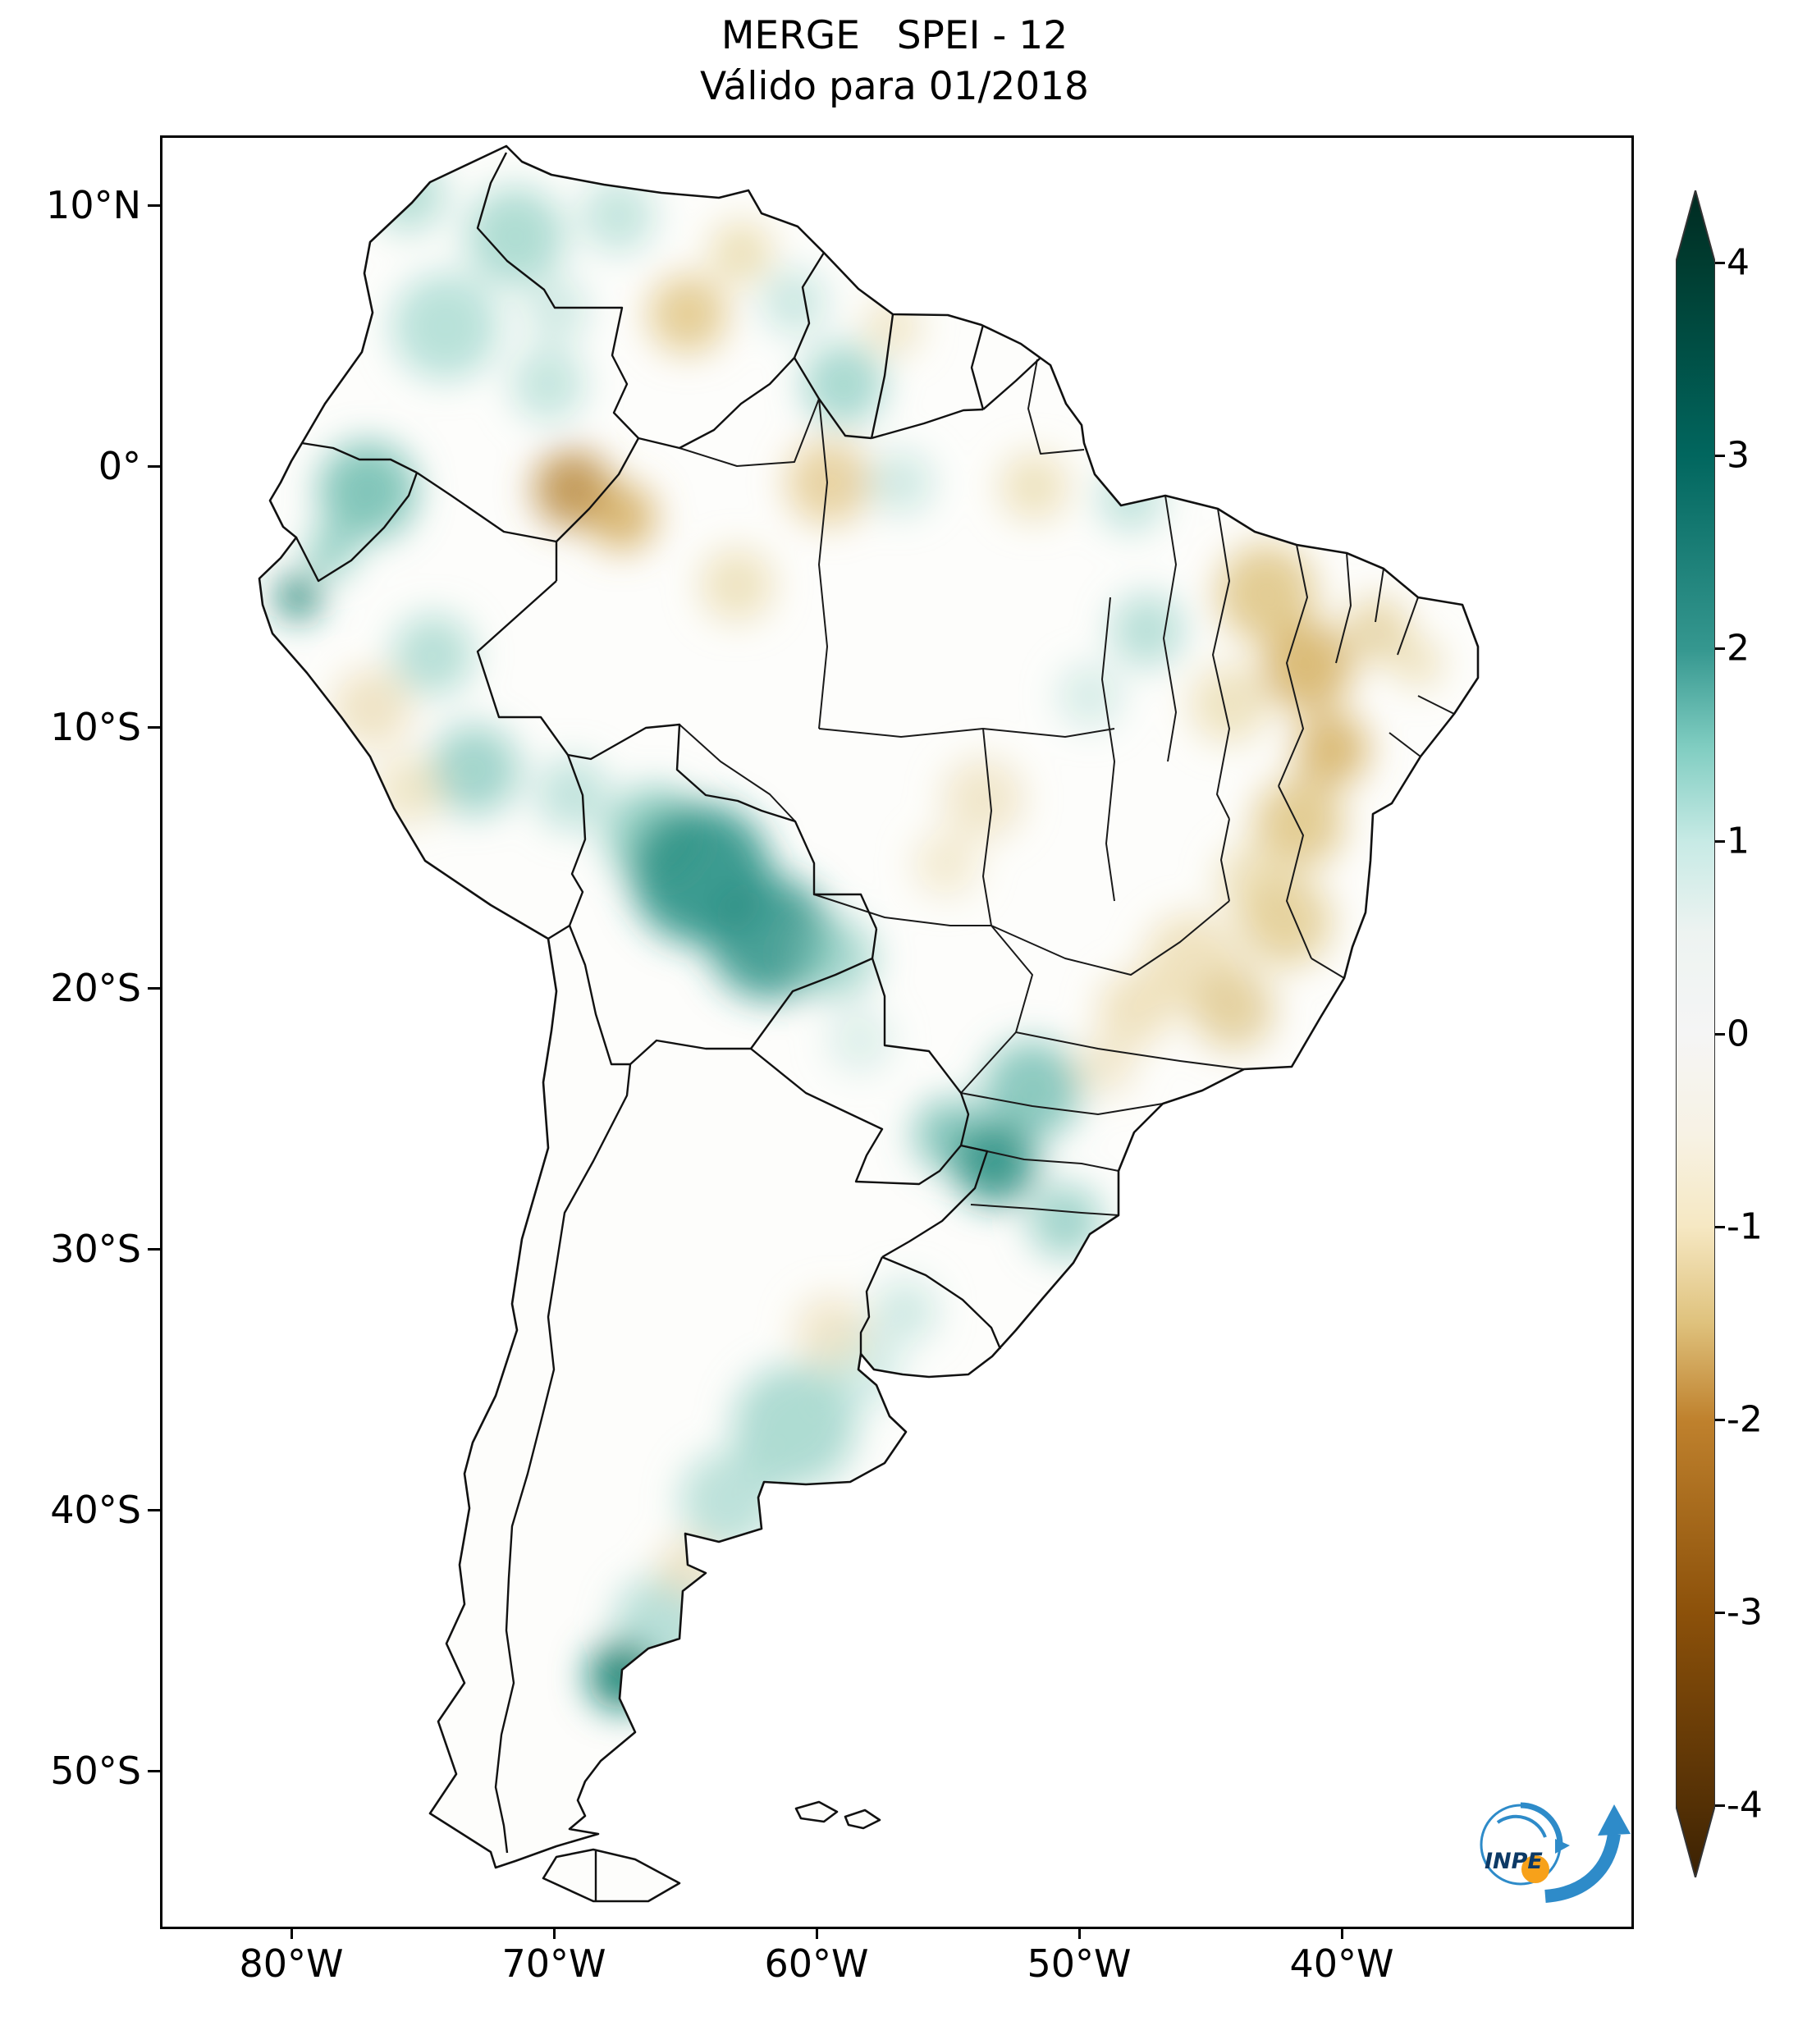 Image resolution: width=1798 pixels, height=2044 pixels. I want to click on colorbar, so click(1695, 1034).